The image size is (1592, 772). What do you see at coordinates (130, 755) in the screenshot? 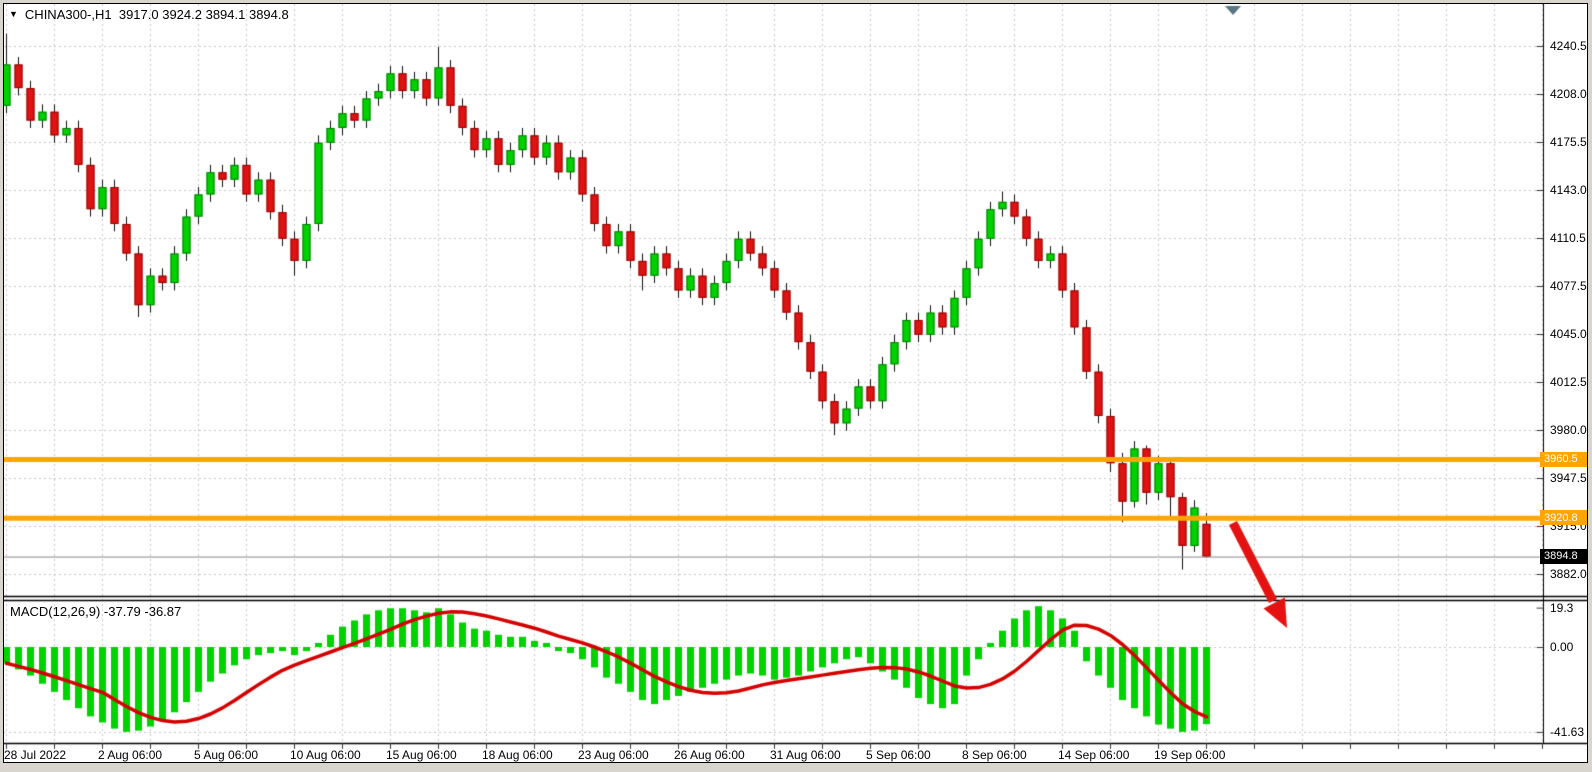
I see `time-axis-label: 2 Aug 06:00` at bounding box center [130, 755].